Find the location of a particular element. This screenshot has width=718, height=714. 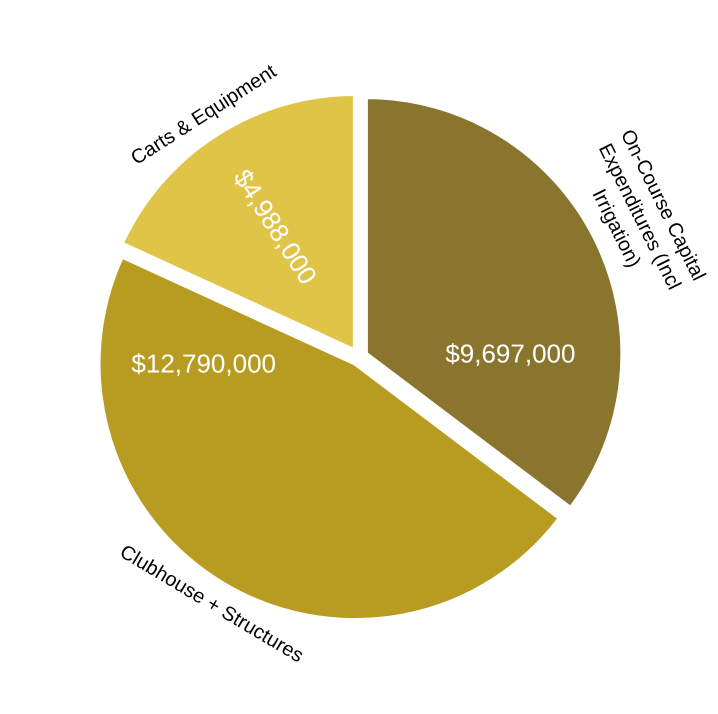

data-label: $12,790,000 is located at coordinates (203, 363).